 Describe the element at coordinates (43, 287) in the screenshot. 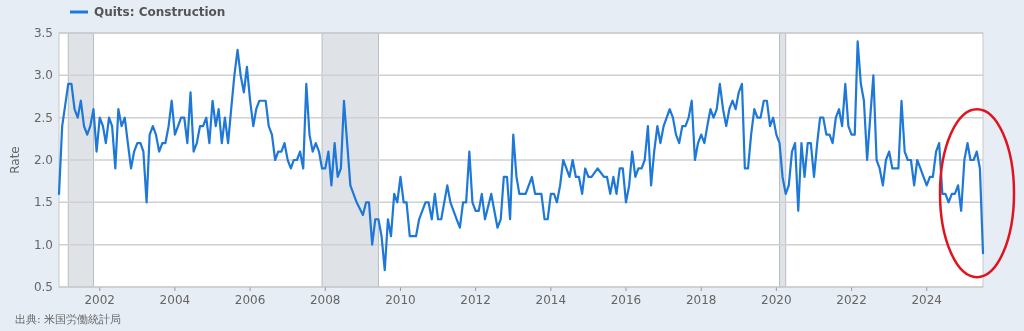

I see `y-tick-label: 0.5` at that location.